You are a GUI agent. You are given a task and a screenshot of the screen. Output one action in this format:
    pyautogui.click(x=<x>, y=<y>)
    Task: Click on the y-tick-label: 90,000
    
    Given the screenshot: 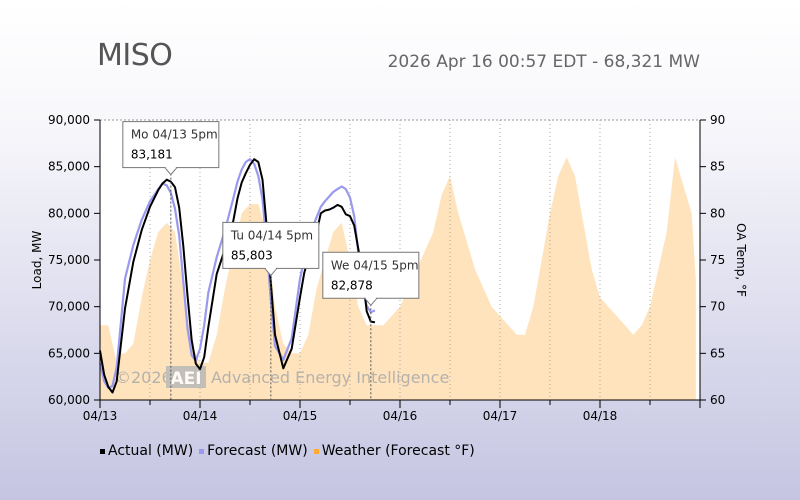 What is the action you would take?
    pyautogui.click(x=69, y=120)
    